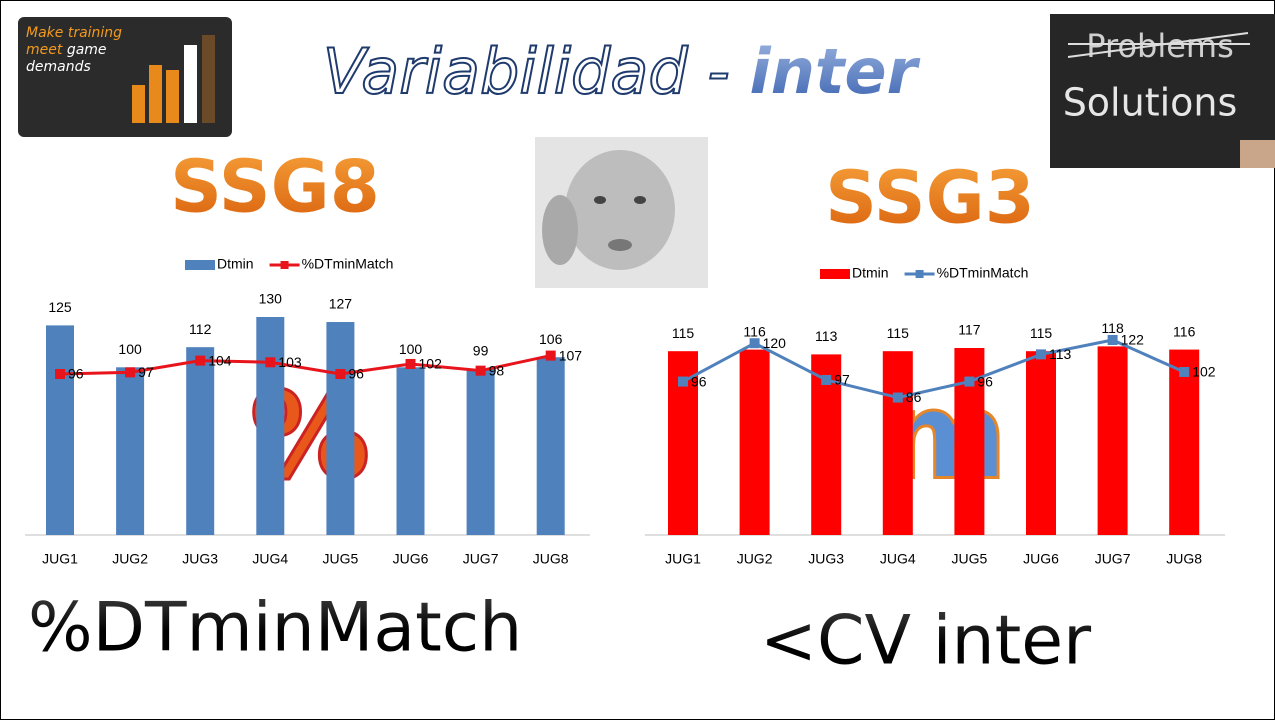  Describe the element at coordinates (275, 187) in the screenshot. I see `chart-title: SSG8` at that location.